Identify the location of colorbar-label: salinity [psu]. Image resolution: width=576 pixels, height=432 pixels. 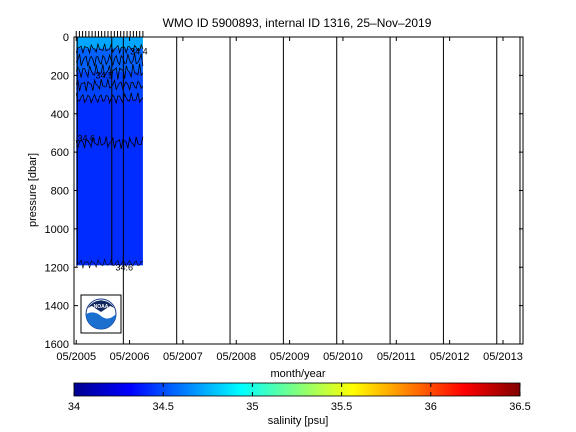
(298, 421).